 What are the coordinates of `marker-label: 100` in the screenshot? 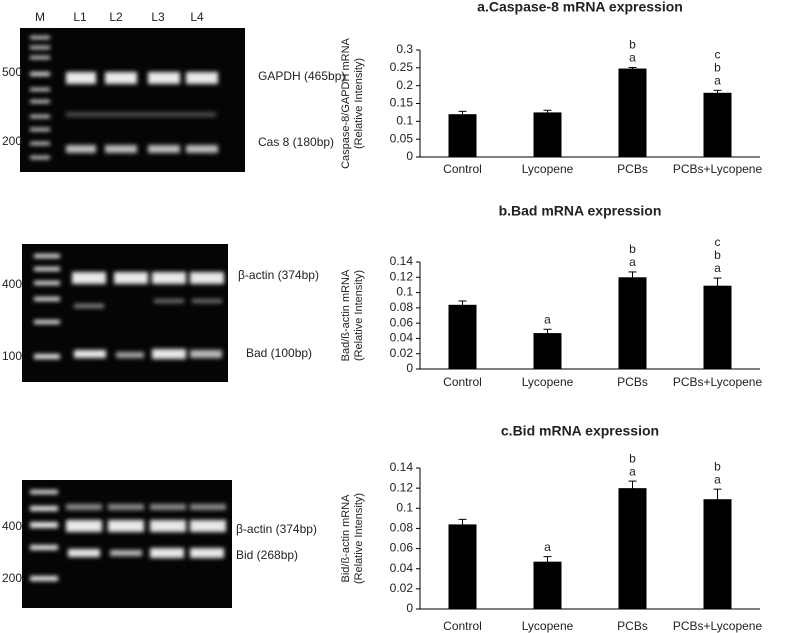 It's located at (12, 356).